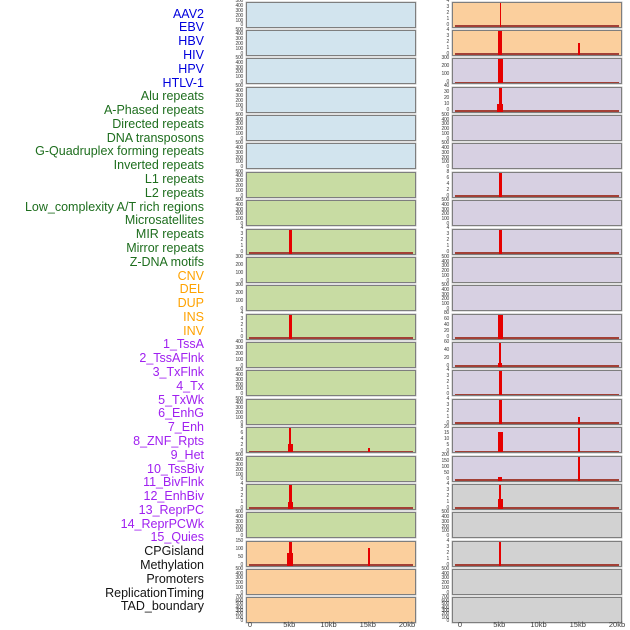 The height and width of the screenshot is (630, 630). Describe the element at coordinates (191, 68) in the screenshot. I see `row-label-hpv: HPV` at that location.